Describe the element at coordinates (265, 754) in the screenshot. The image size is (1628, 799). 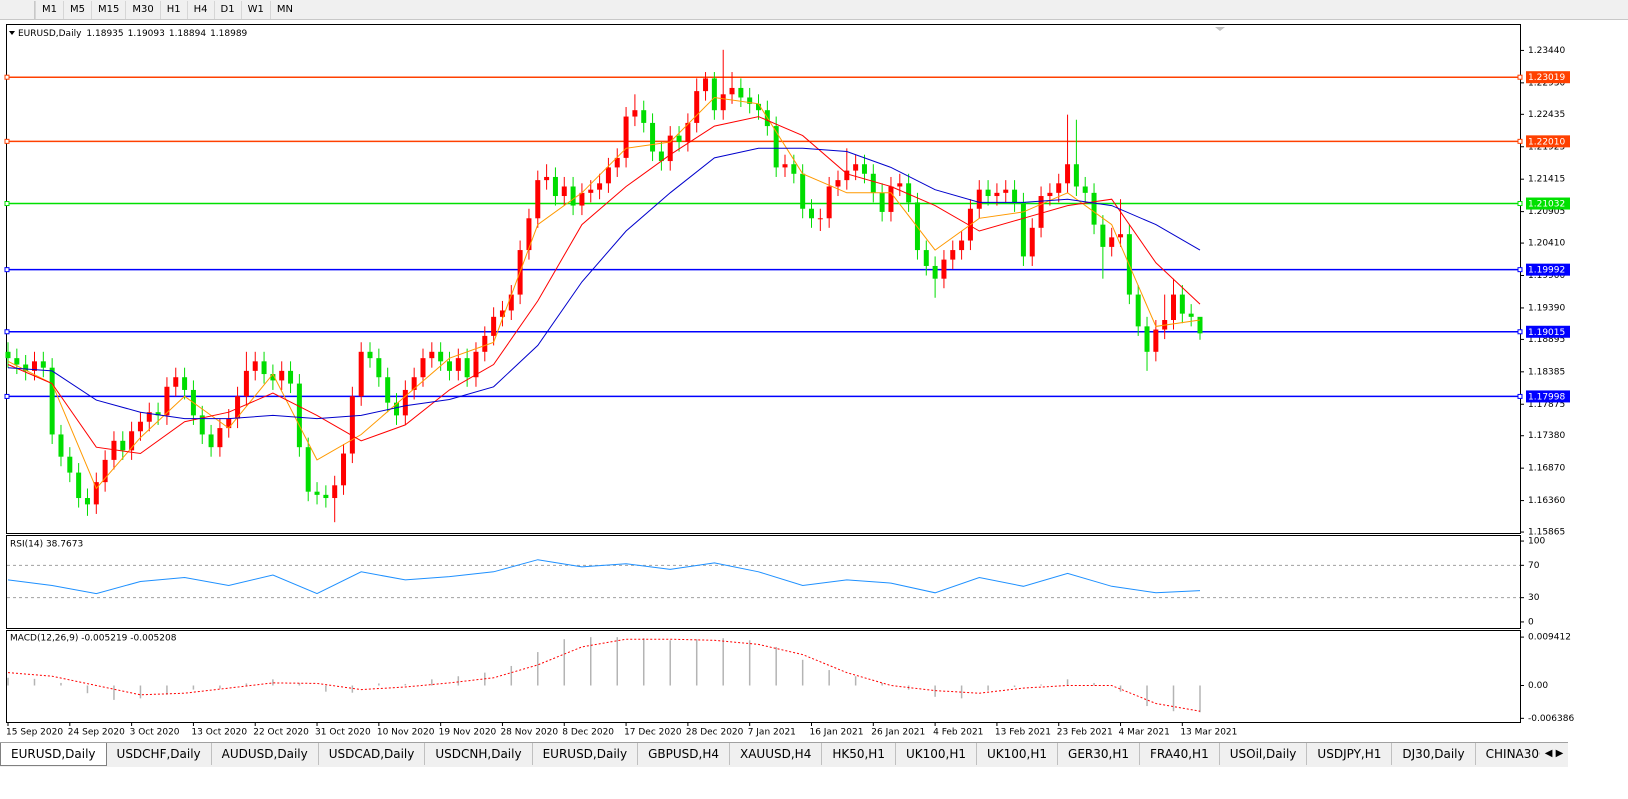
I see `symbol-tab: AUDUSD,Daily` at that location.